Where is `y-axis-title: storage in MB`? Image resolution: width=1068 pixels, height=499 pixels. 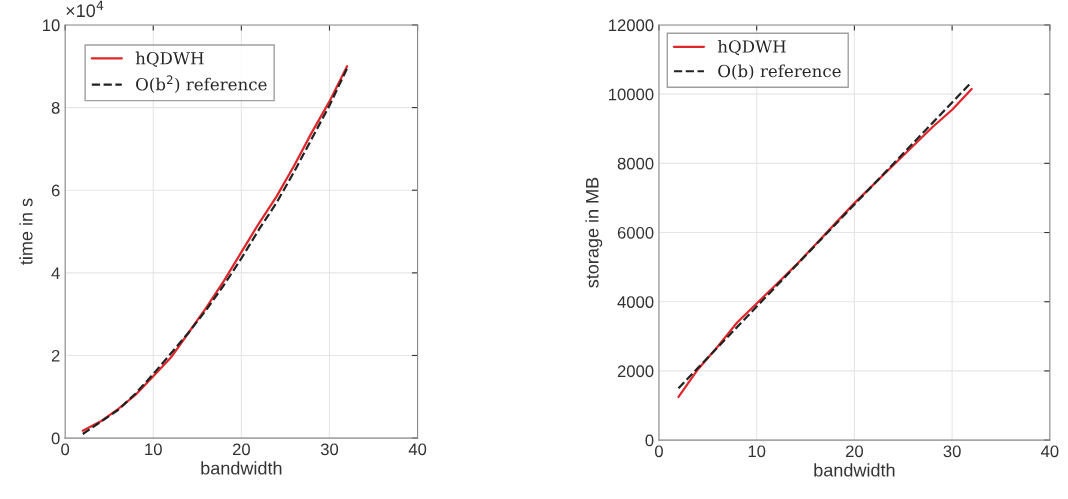 y-axis-title: storage in MB is located at coordinates (594, 232).